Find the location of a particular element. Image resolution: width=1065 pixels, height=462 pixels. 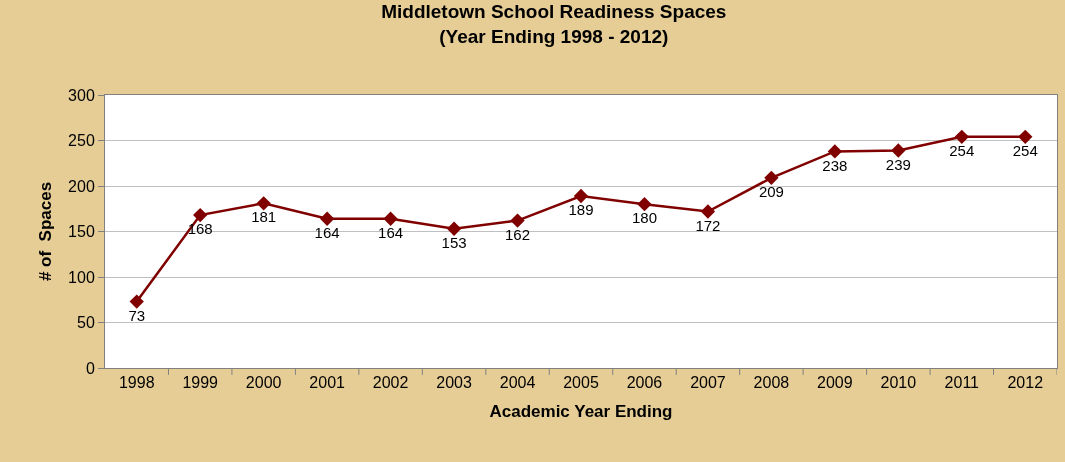

data-label: 239 is located at coordinates (898, 164).